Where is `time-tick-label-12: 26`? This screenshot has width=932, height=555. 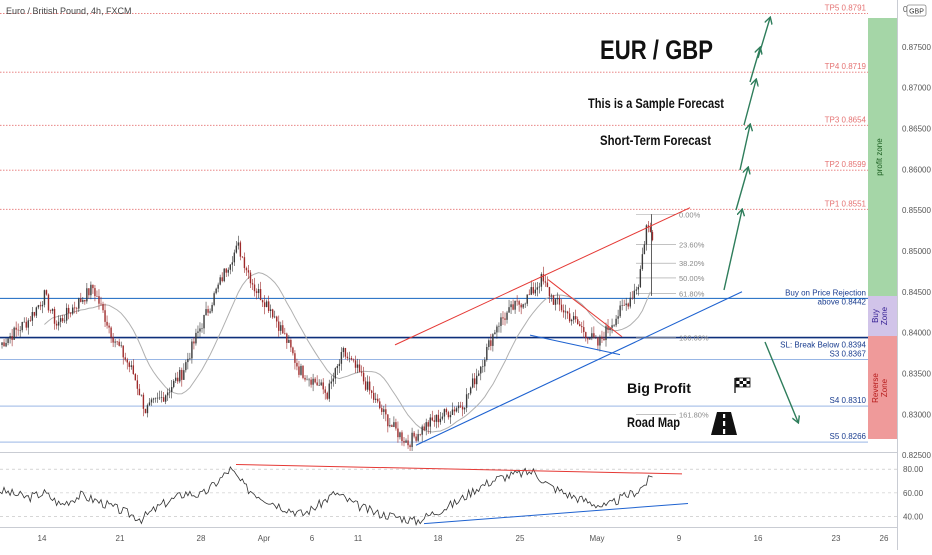 time-tick-label-12: 26 is located at coordinates (884, 538).